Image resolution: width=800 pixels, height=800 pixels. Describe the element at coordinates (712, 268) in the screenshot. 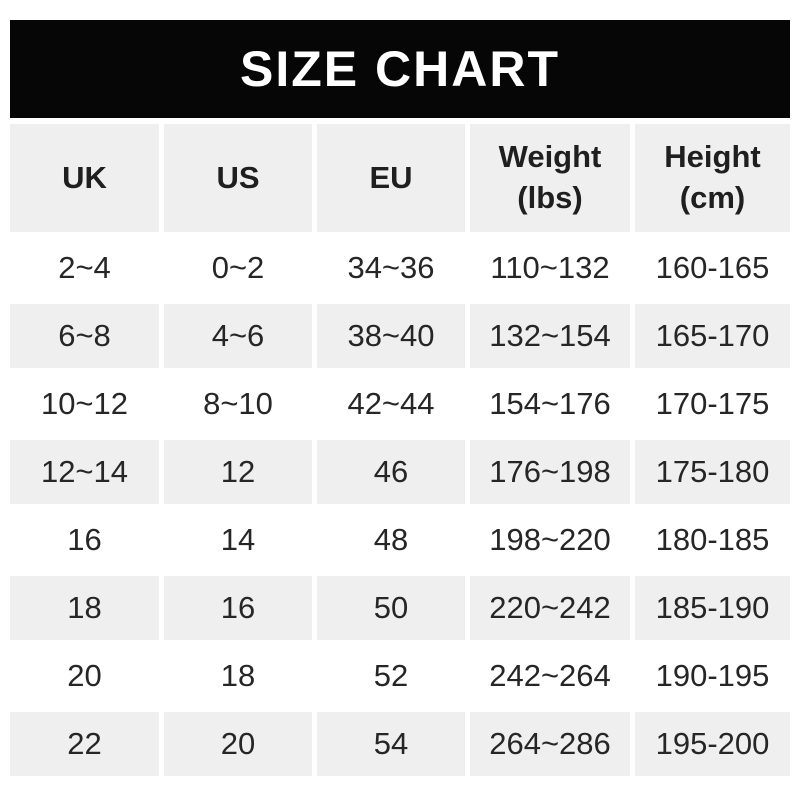

I see `table-cell-height: 160-165` at that location.